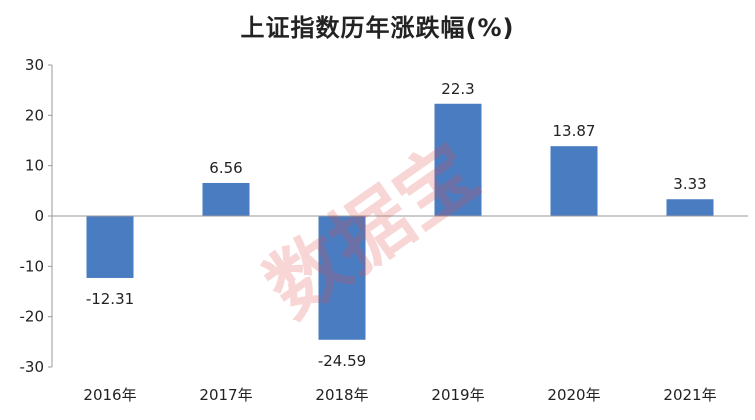 Image resolution: width=755 pixels, height=420 pixels. I want to click on data-label: 6.56, so click(225, 168).